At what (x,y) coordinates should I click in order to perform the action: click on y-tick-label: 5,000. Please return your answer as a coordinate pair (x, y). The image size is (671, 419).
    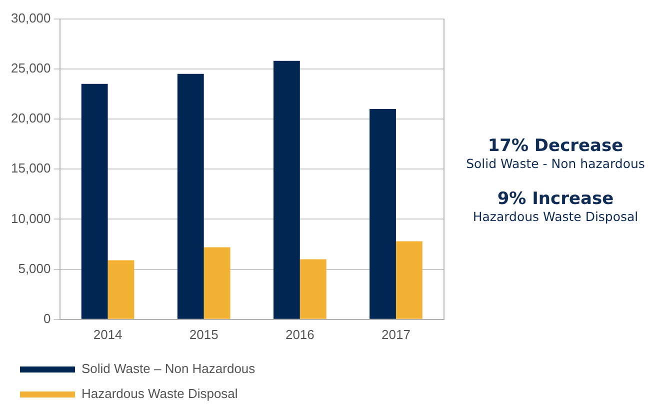
    Looking at the image, I should click on (34, 268).